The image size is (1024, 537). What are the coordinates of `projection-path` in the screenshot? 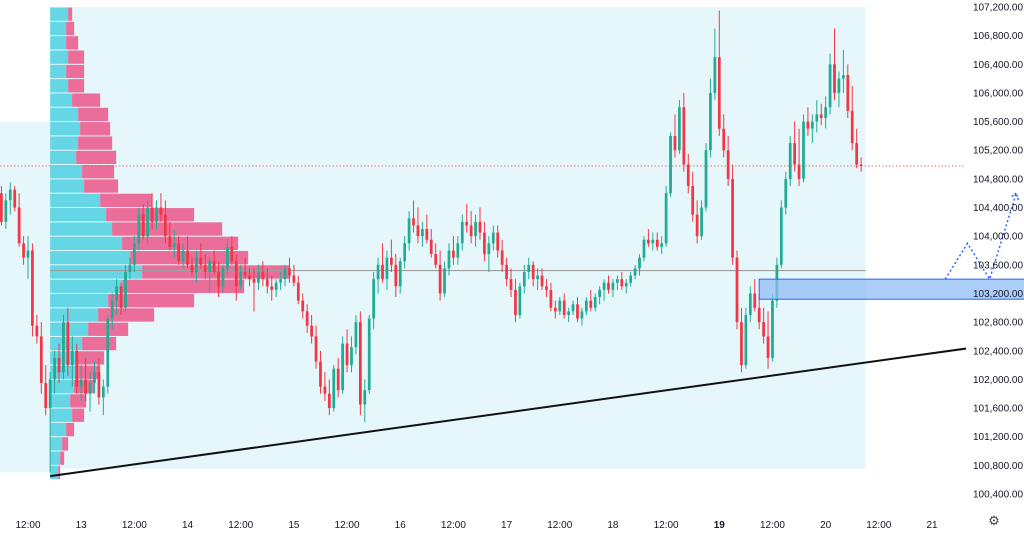 It's located at (980, 236).